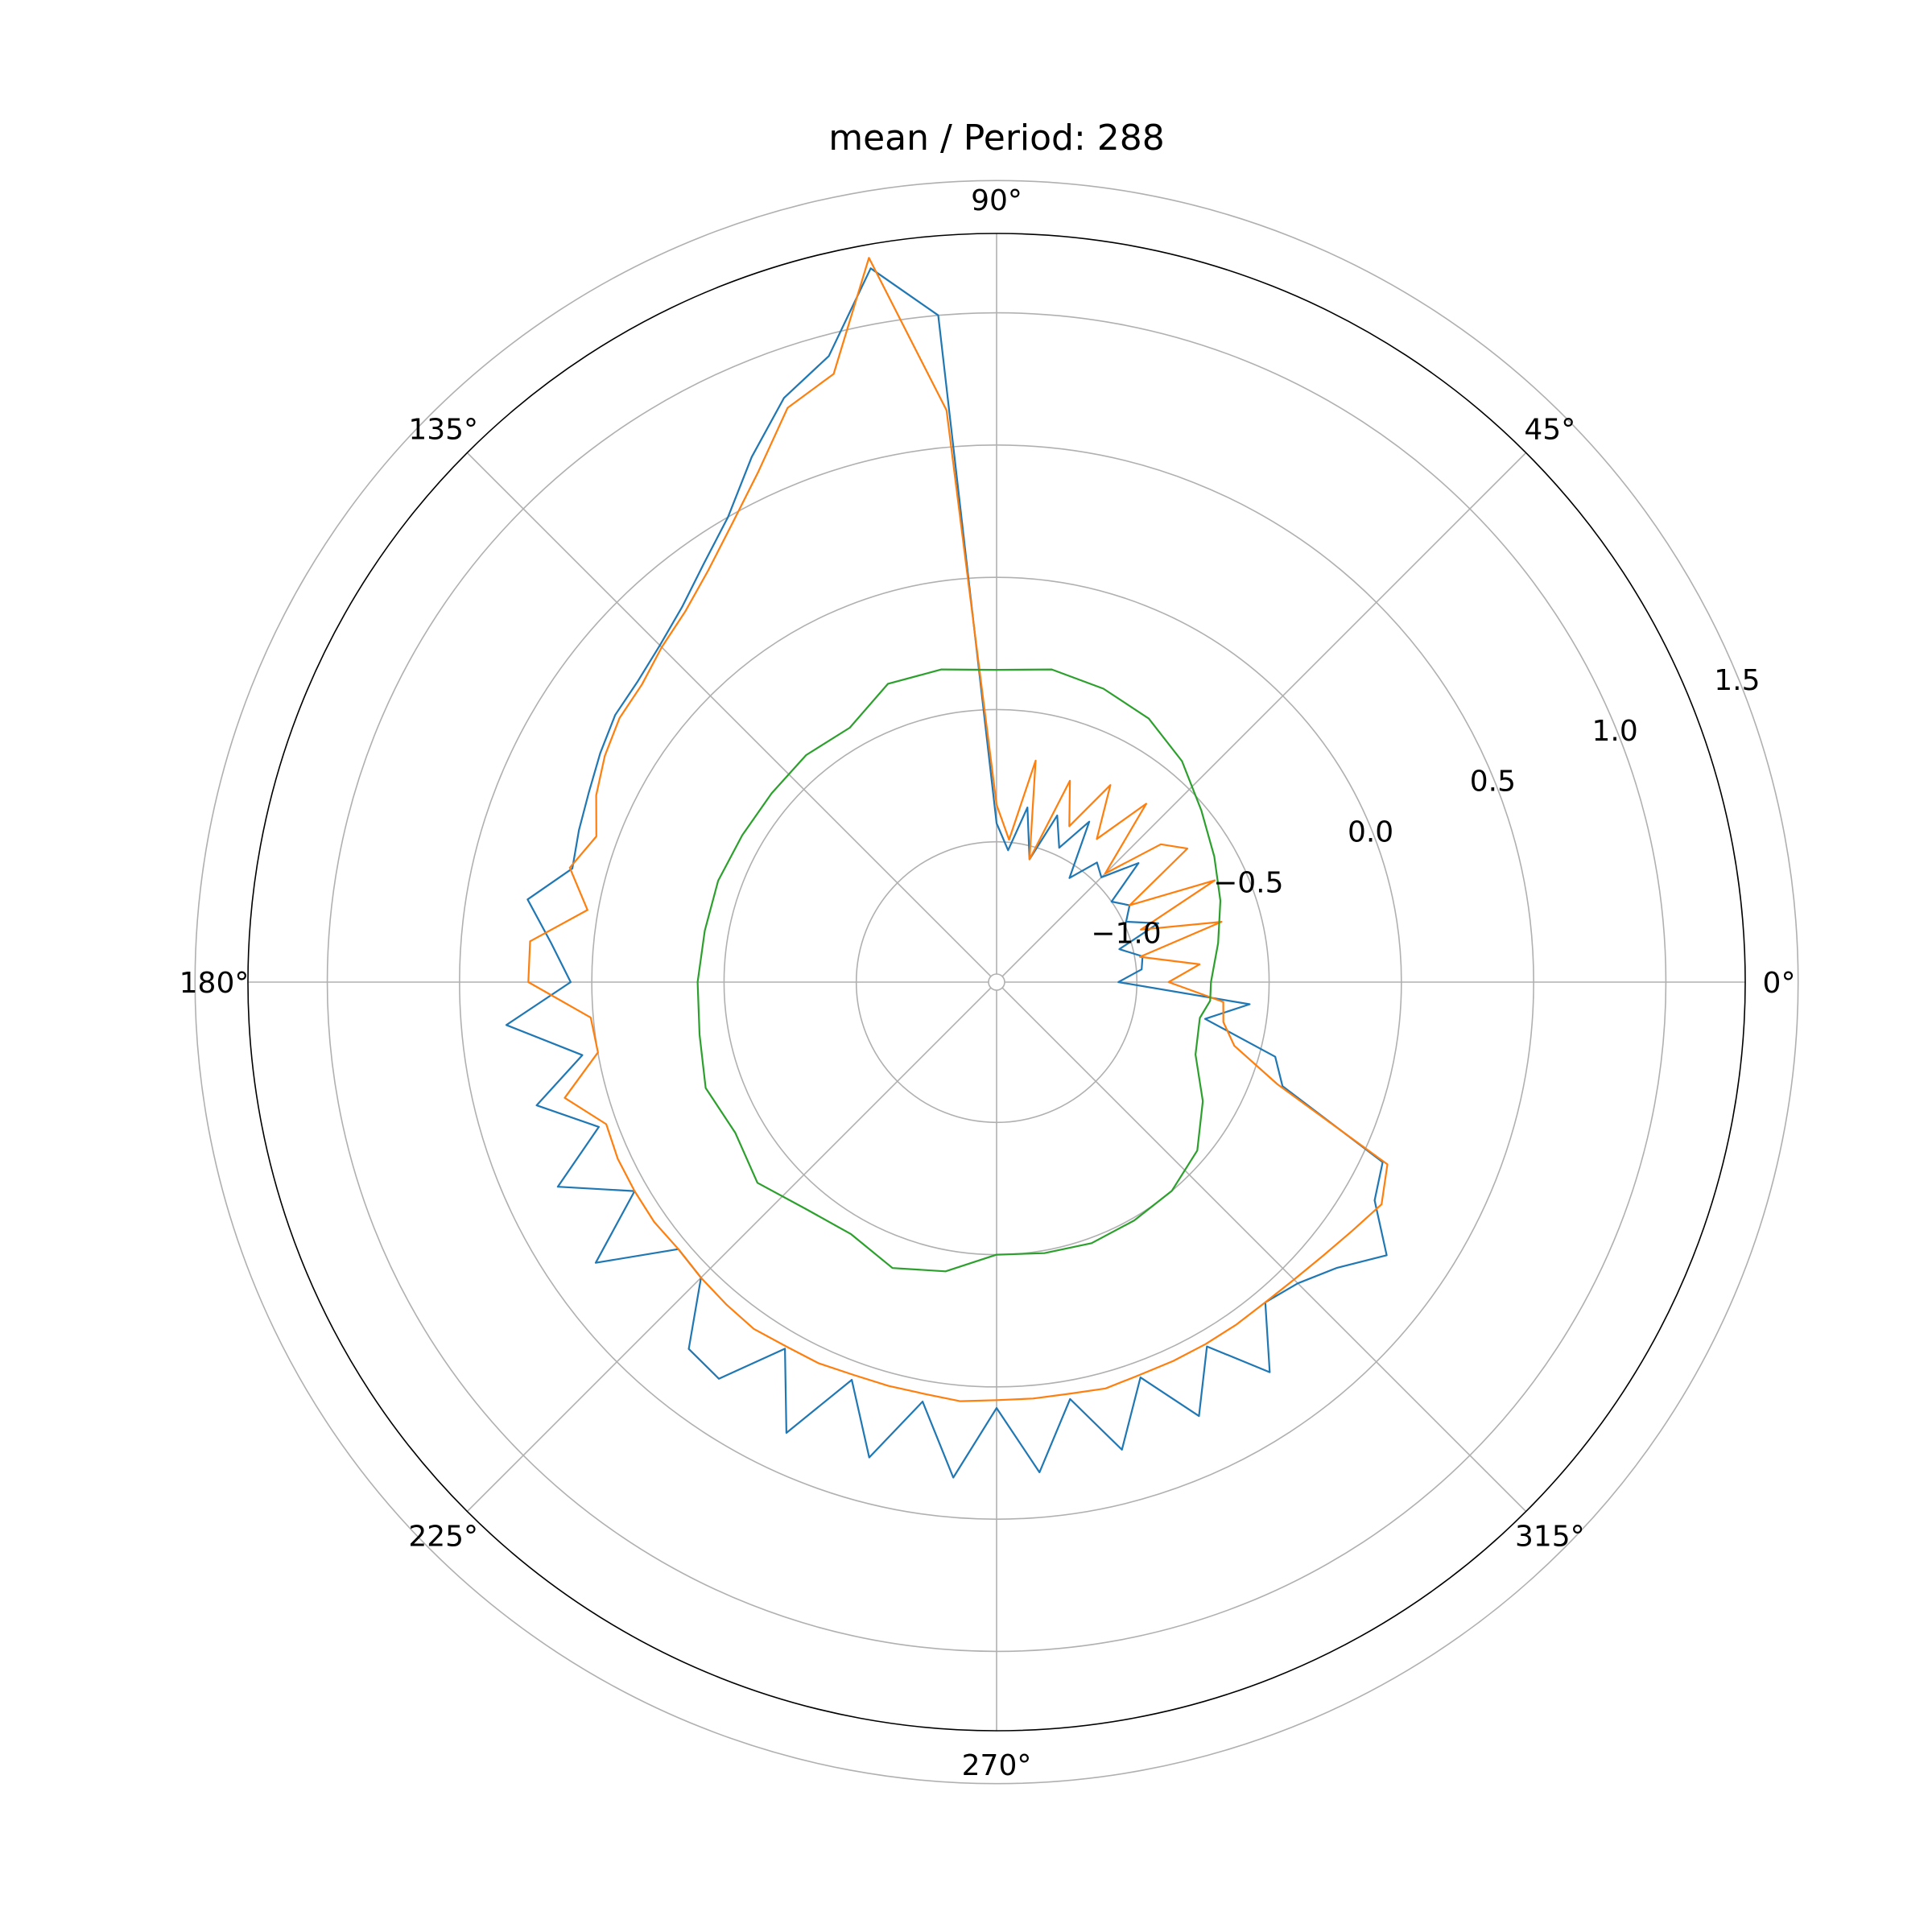 The width and height of the screenshot is (1932, 1932). I want to click on r-tick-label: 0.0, so click(1370, 832).